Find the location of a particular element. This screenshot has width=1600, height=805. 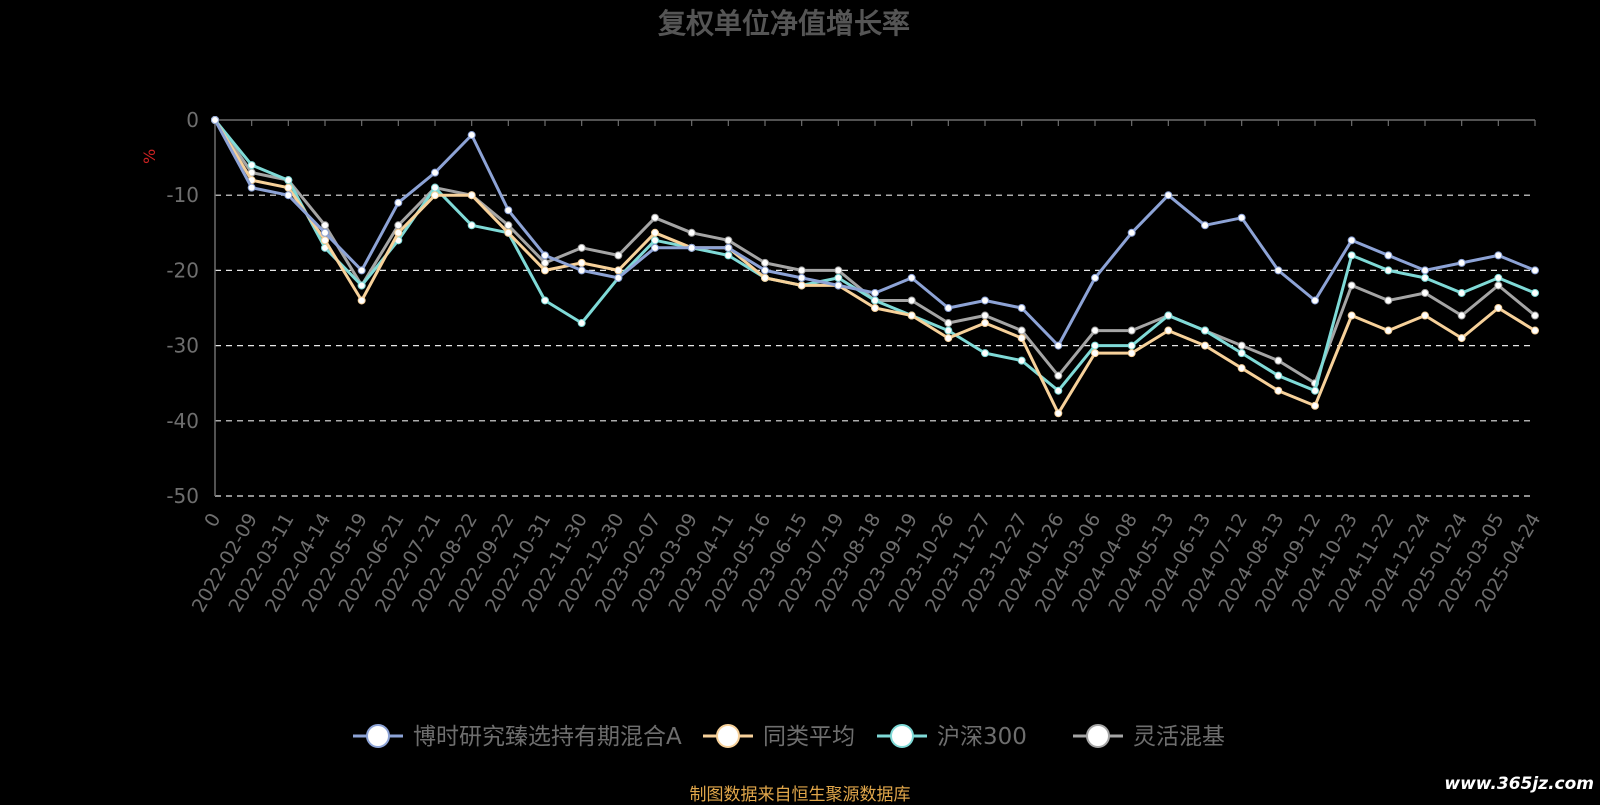

legend: 博时研究臻选持有期混合A 同类平均 沪深300 灵活混基 is located at coordinates (789, 737).